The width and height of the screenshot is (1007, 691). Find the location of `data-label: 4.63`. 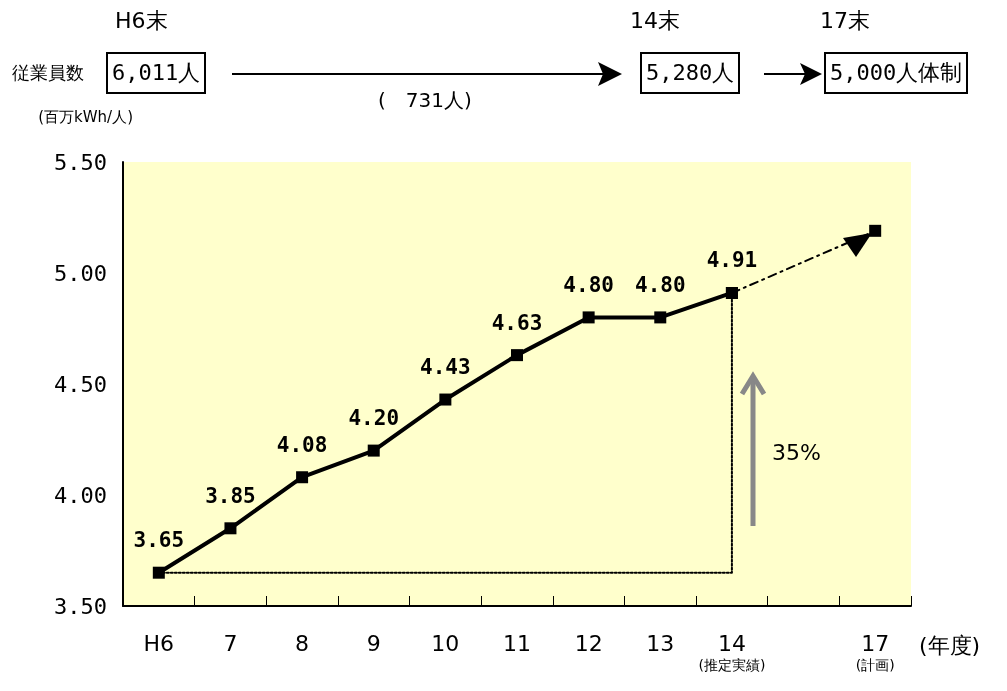

data-label: 4.63 is located at coordinates (517, 322).